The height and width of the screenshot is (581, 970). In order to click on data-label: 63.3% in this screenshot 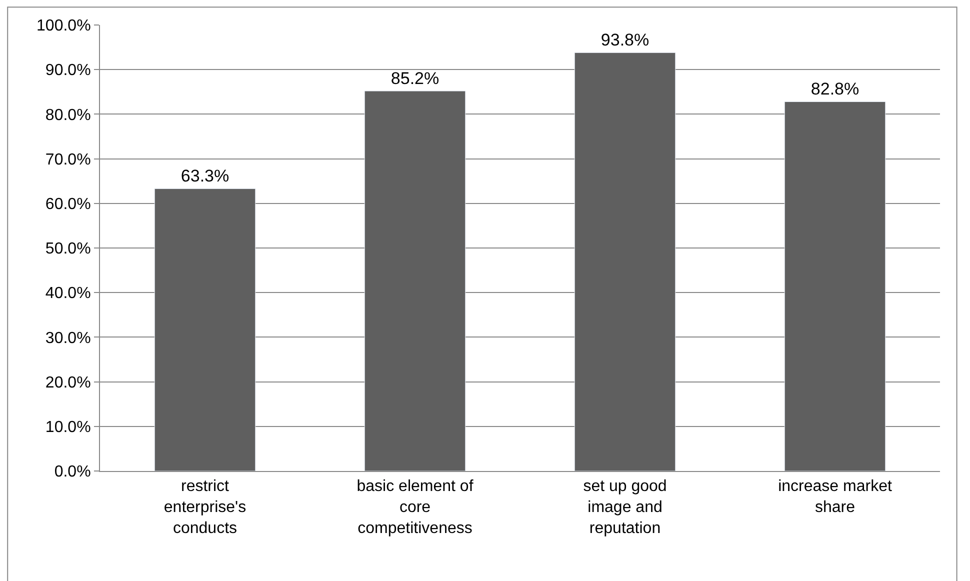, I will do `click(205, 176)`.